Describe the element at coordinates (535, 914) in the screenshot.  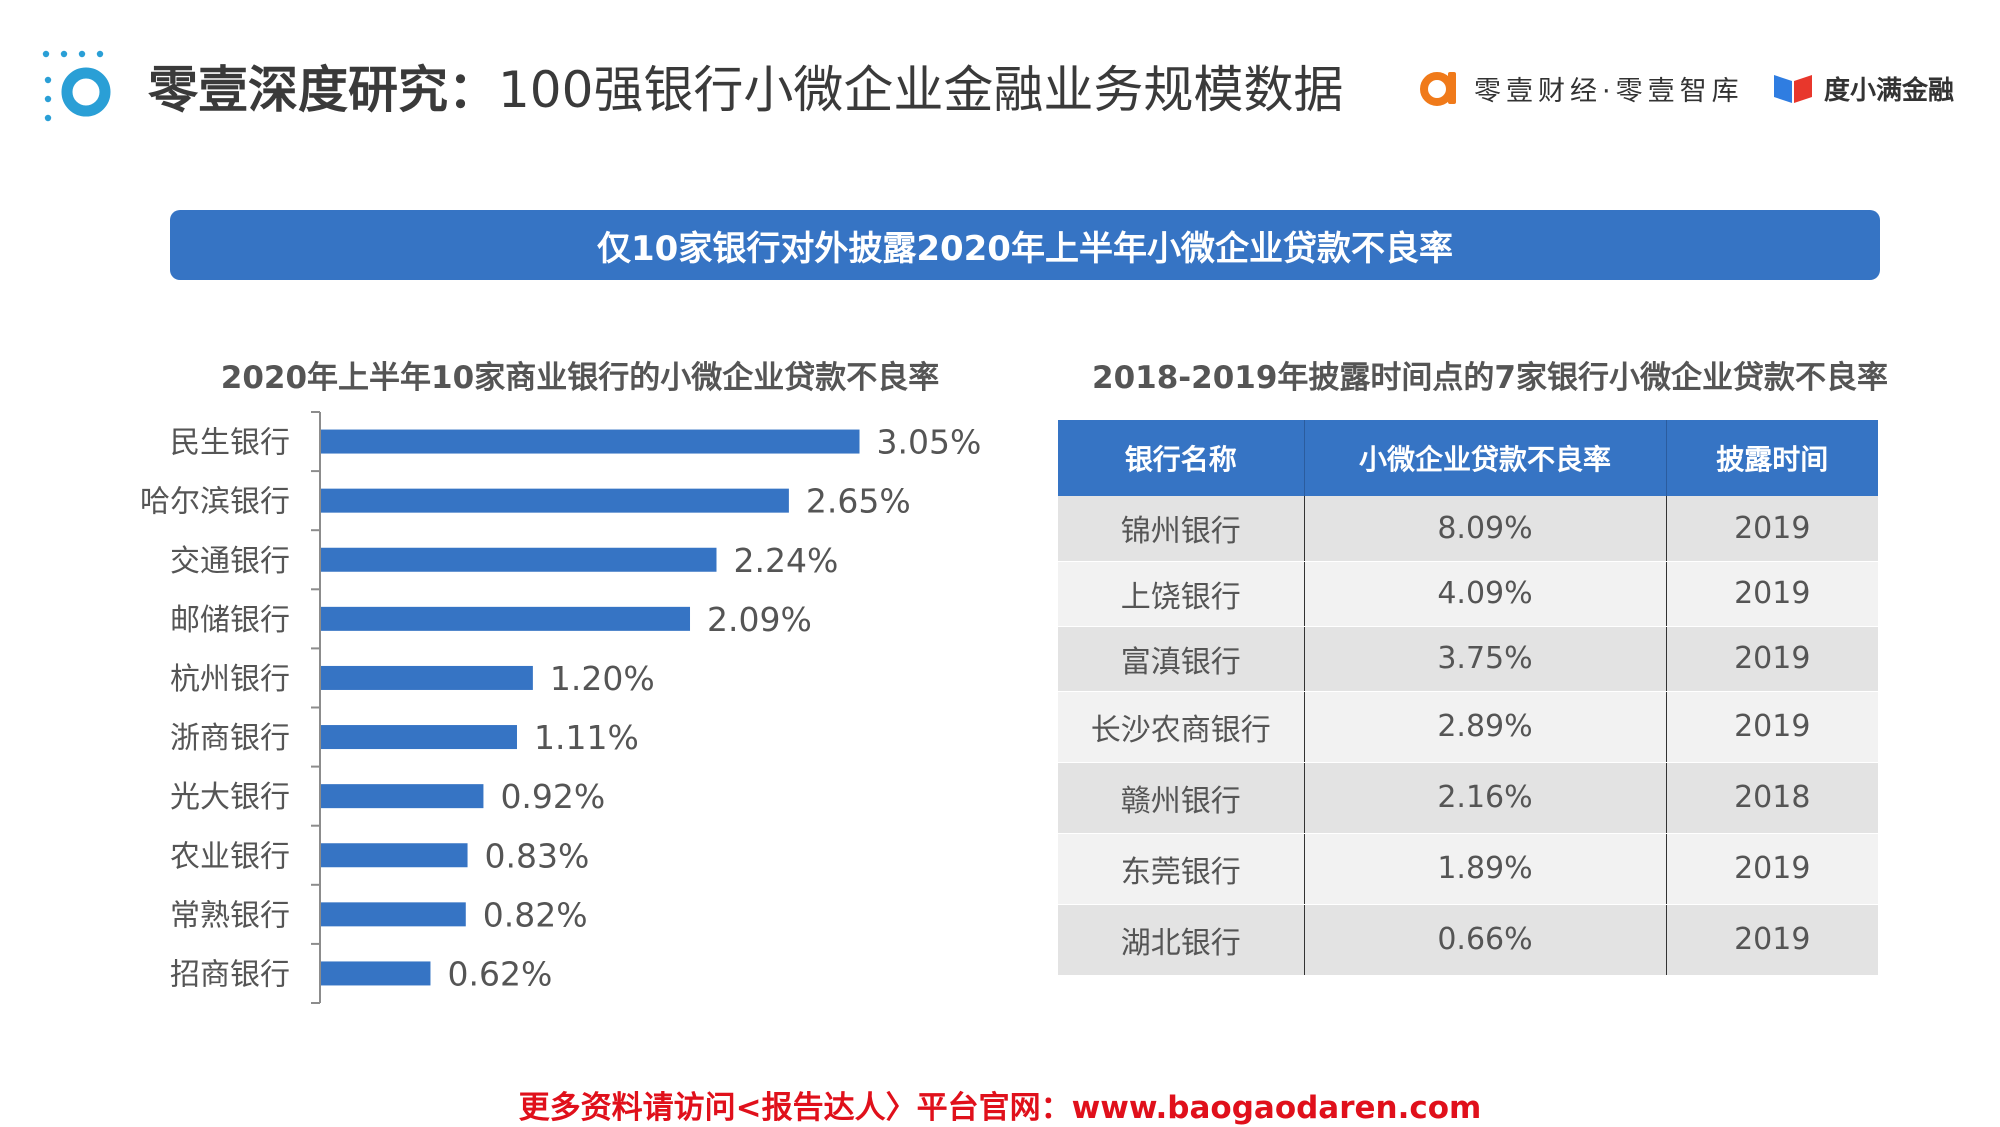
I see `data-label: 0.82%` at that location.